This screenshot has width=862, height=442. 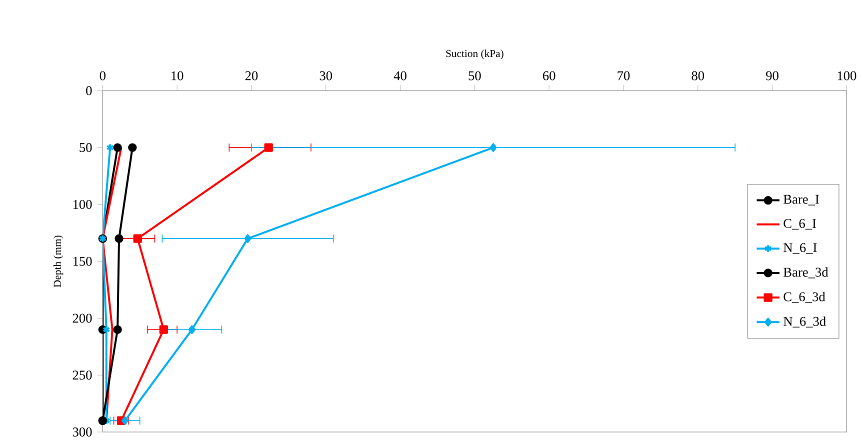 What do you see at coordinates (474, 75) in the screenshot?
I see `x-tick-label: 50` at bounding box center [474, 75].